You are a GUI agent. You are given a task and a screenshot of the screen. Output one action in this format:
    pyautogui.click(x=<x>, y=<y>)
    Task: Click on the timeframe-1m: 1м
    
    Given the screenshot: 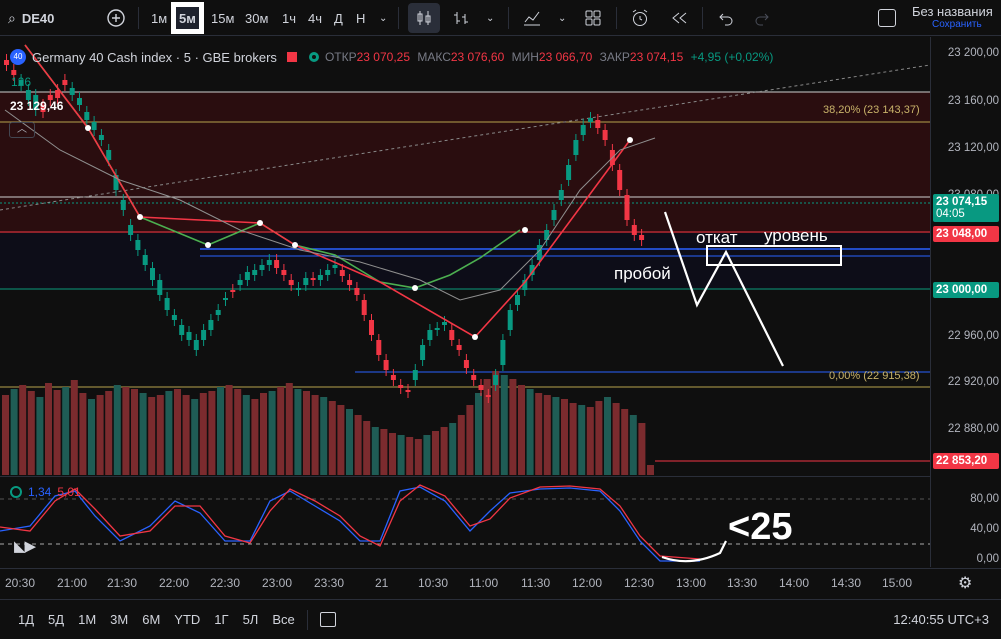 What is the action you would take?
    pyautogui.click(x=159, y=18)
    